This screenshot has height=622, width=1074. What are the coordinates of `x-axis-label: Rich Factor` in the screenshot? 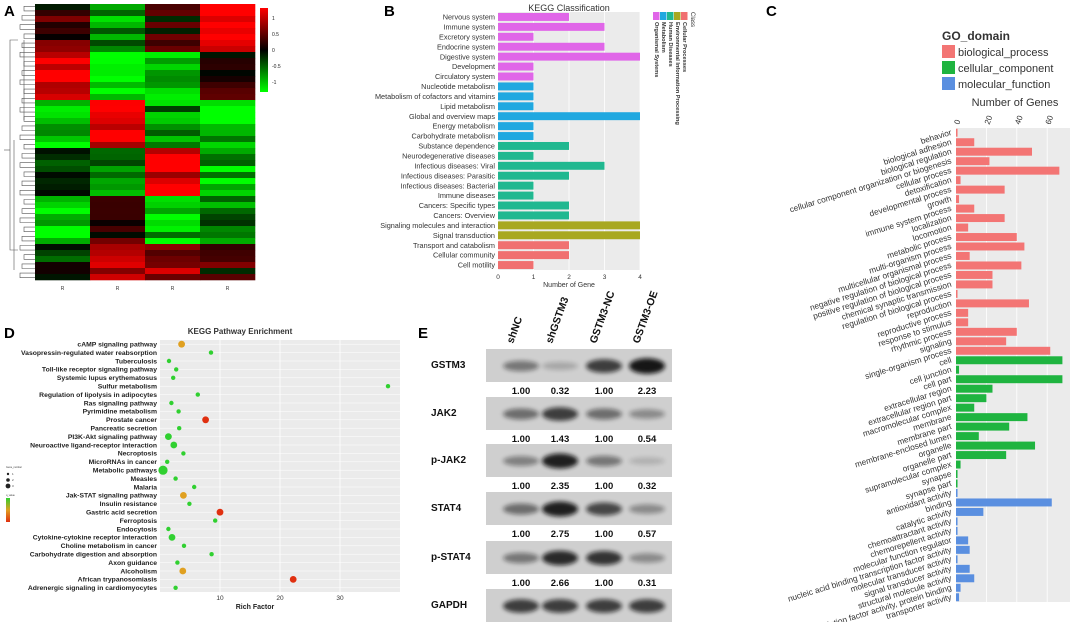 It's located at (255, 607).